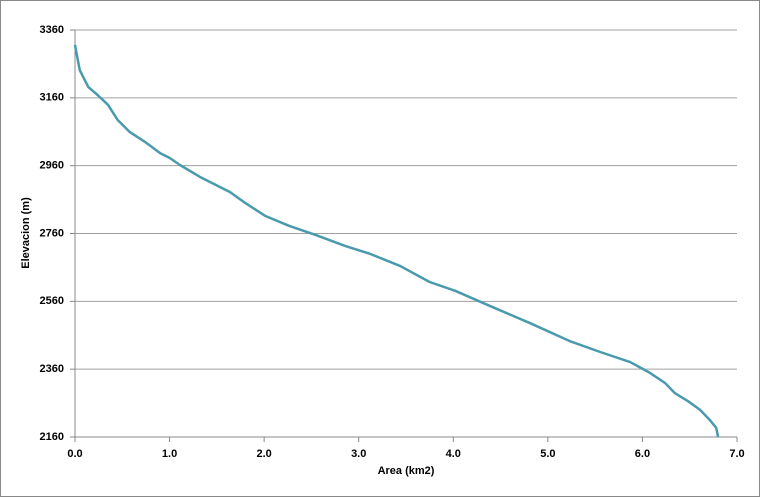 This screenshot has height=497, width=760. Describe the element at coordinates (52, 233) in the screenshot. I see `y-tick-label: 2760` at that location.